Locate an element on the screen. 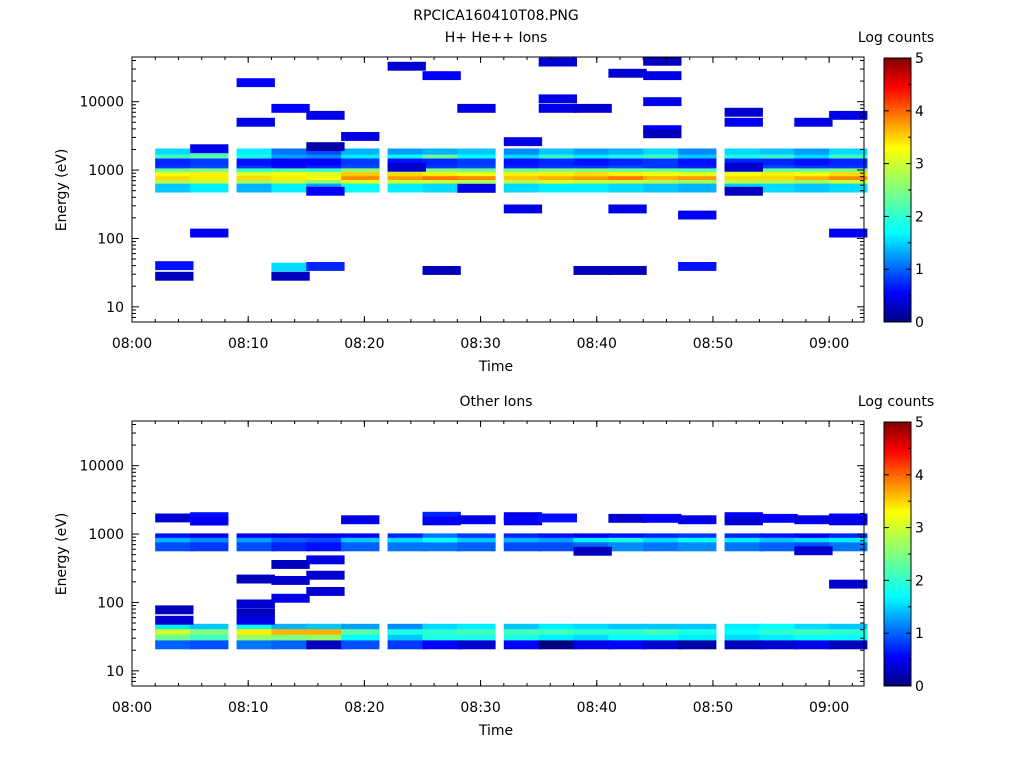  y-tick-label: 100 is located at coordinates (110, 603).